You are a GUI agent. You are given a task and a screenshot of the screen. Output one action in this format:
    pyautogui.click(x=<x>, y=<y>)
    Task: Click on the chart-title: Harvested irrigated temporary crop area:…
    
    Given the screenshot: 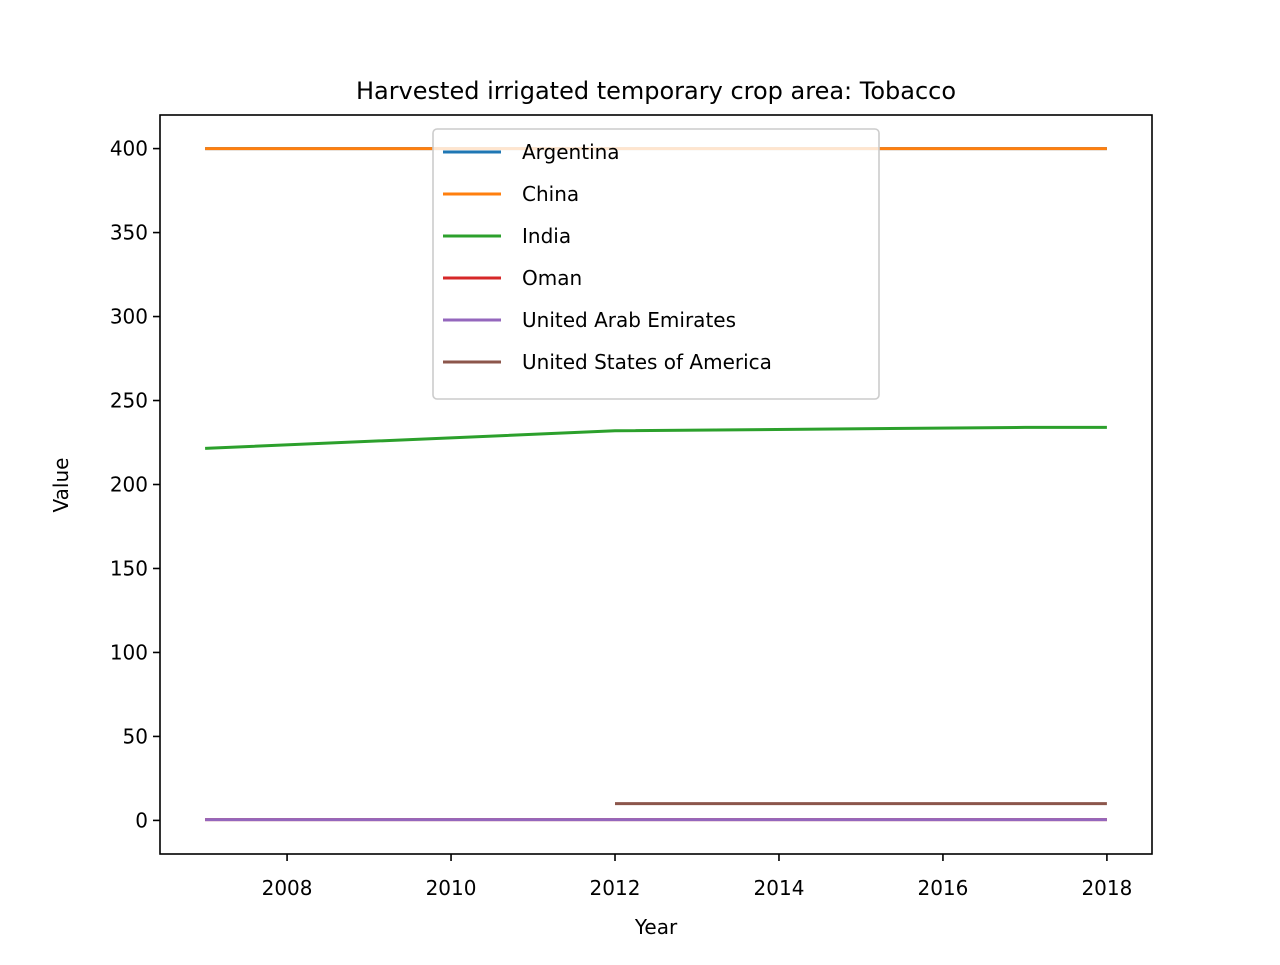 What is the action you would take?
    pyautogui.click(x=656, y=91)
    